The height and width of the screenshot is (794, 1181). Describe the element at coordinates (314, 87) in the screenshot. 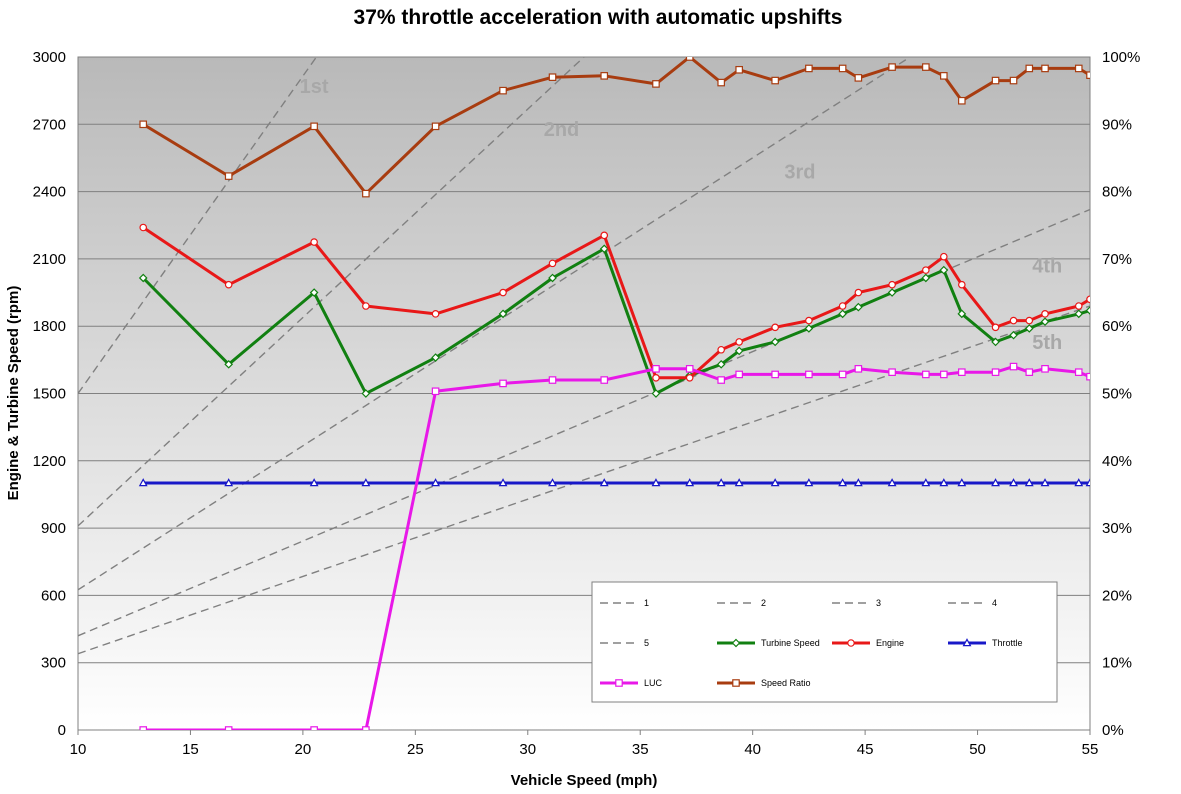

I see `gear-label: 1st` at that location.